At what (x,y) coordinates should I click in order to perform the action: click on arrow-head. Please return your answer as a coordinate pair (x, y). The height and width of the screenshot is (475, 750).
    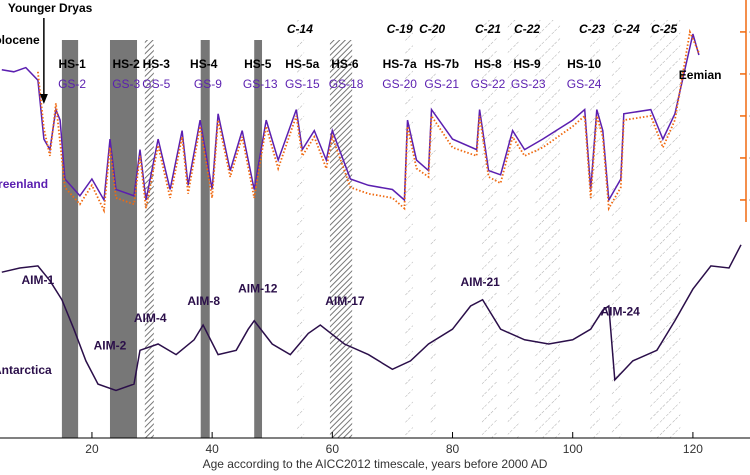
    Looking at the image, I should click on (43, 99).